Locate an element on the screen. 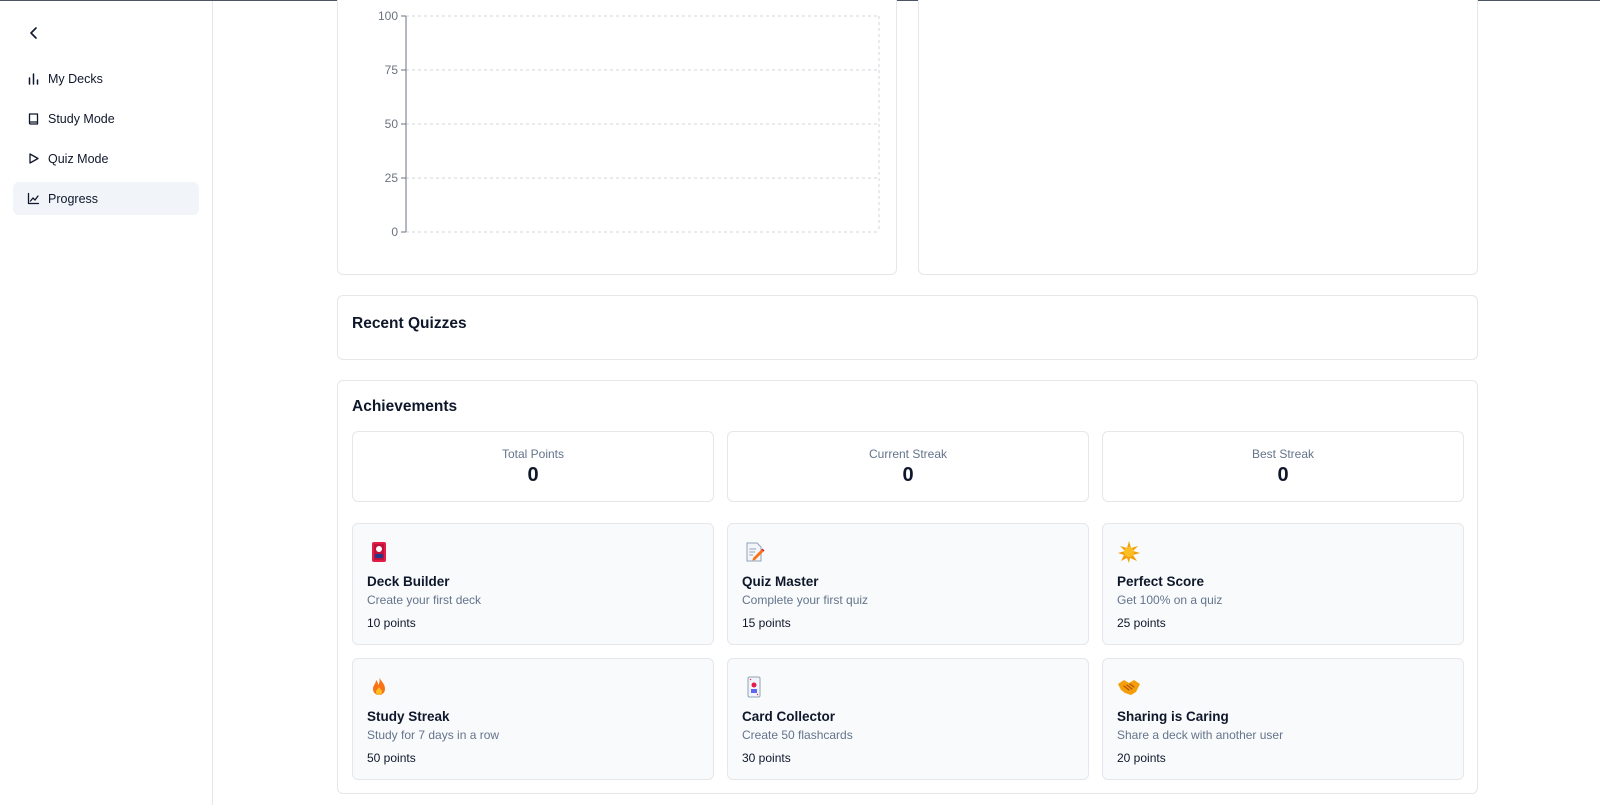  chart-y-tick-label: 75 is located at coordinates (392, 70).